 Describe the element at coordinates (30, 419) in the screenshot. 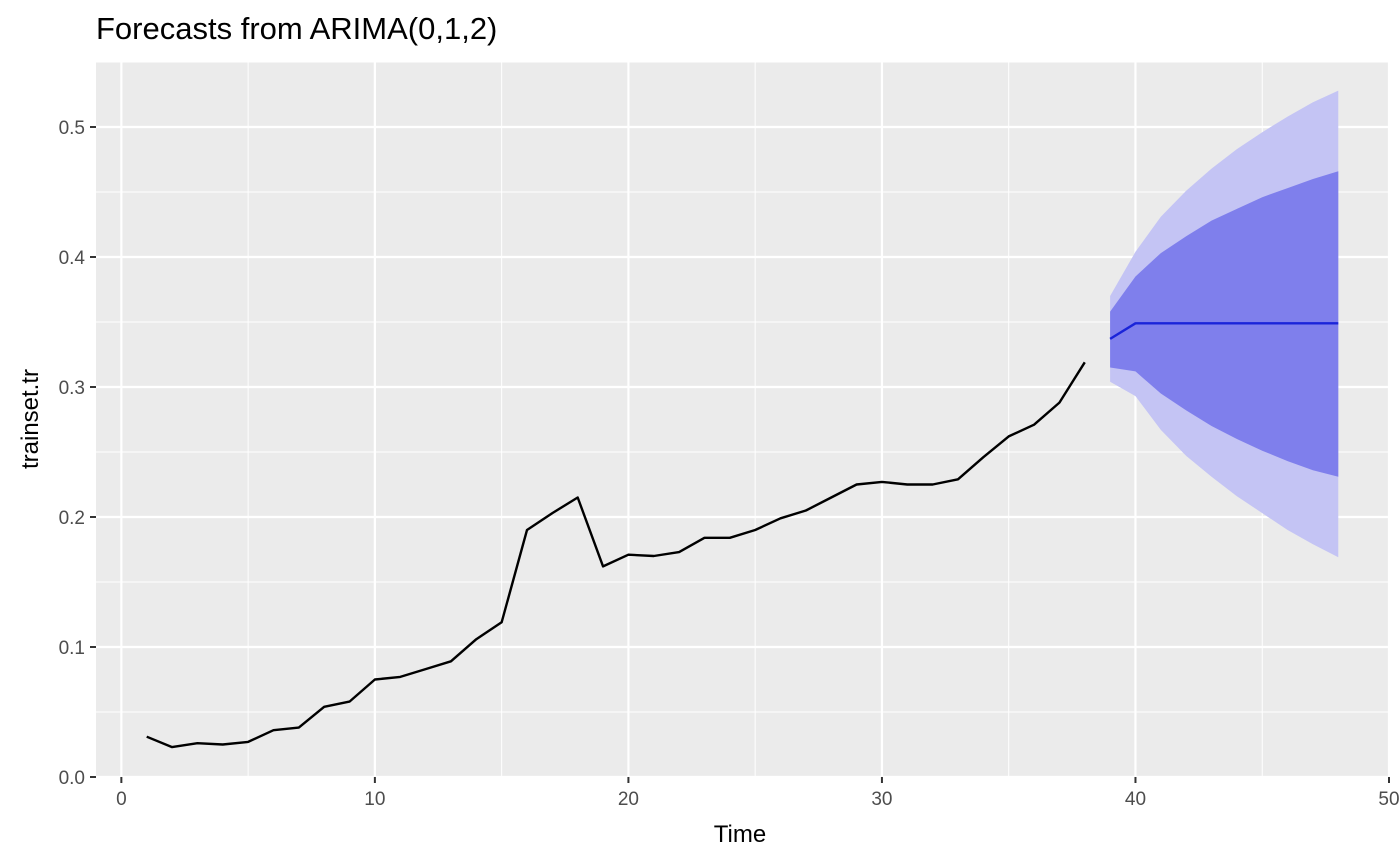

I see `y-axis-title: trainset.tr` at that location.